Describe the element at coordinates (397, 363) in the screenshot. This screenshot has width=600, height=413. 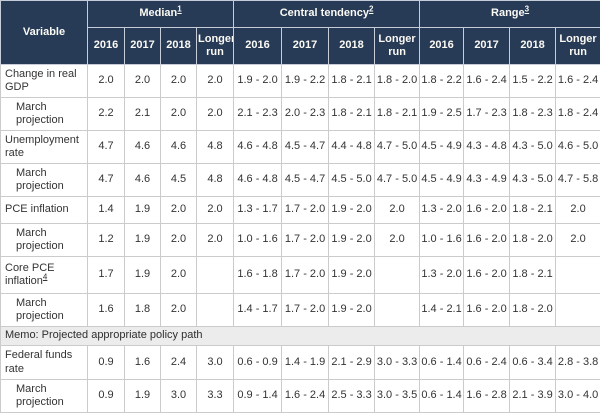
I see `value-cell: 3.0 - 3.3` at that location.